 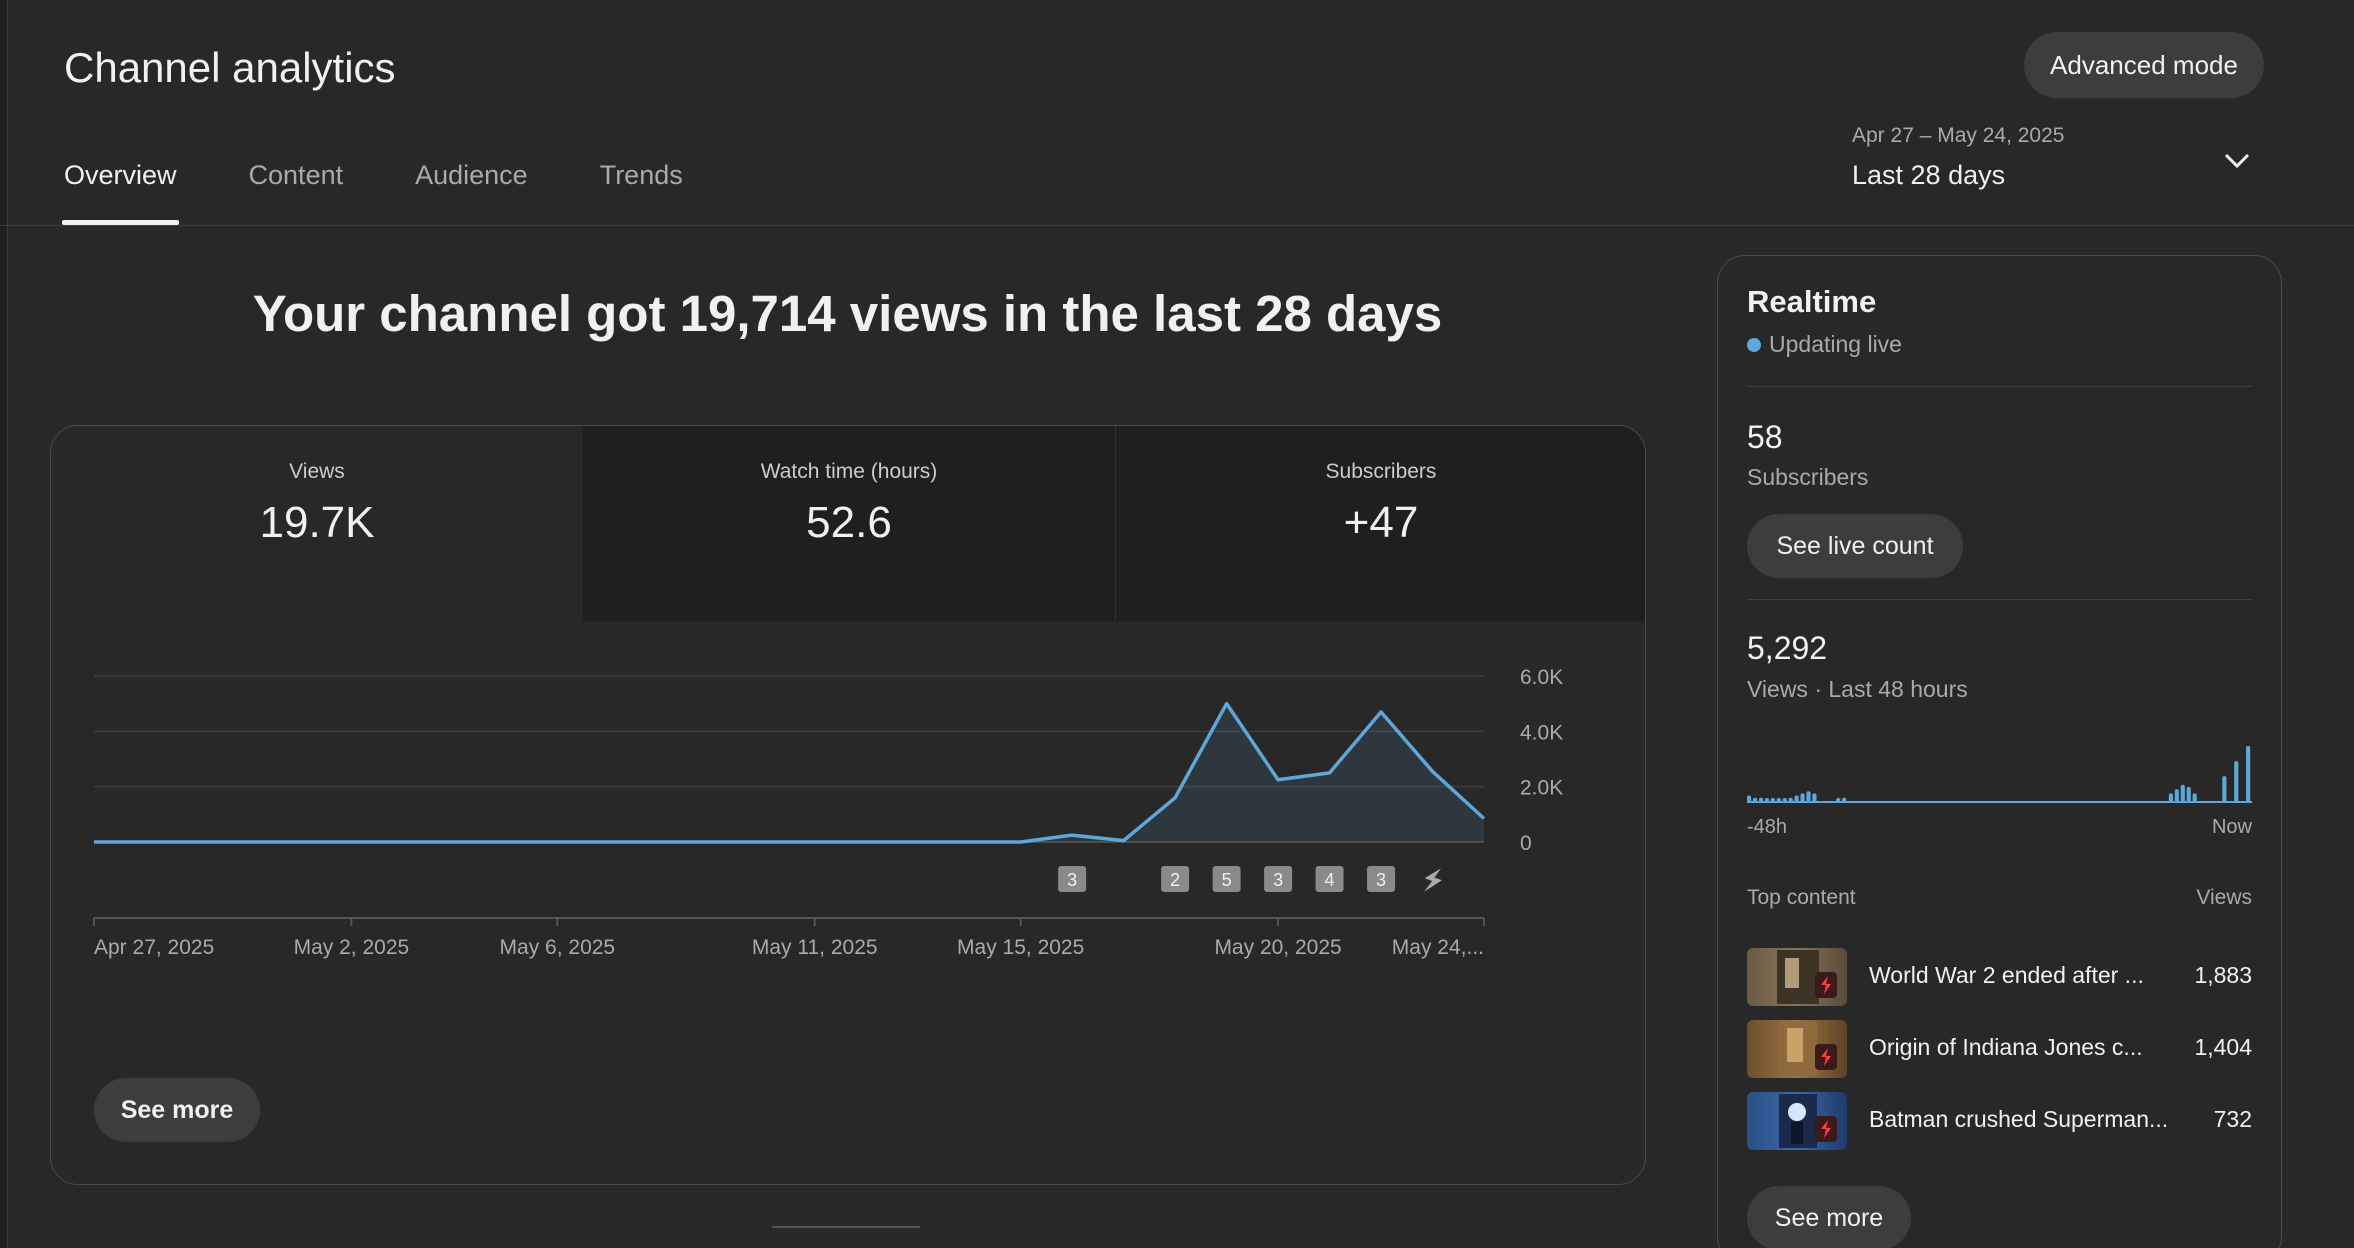 I want to click on series-line, so click(x=790, y=772).